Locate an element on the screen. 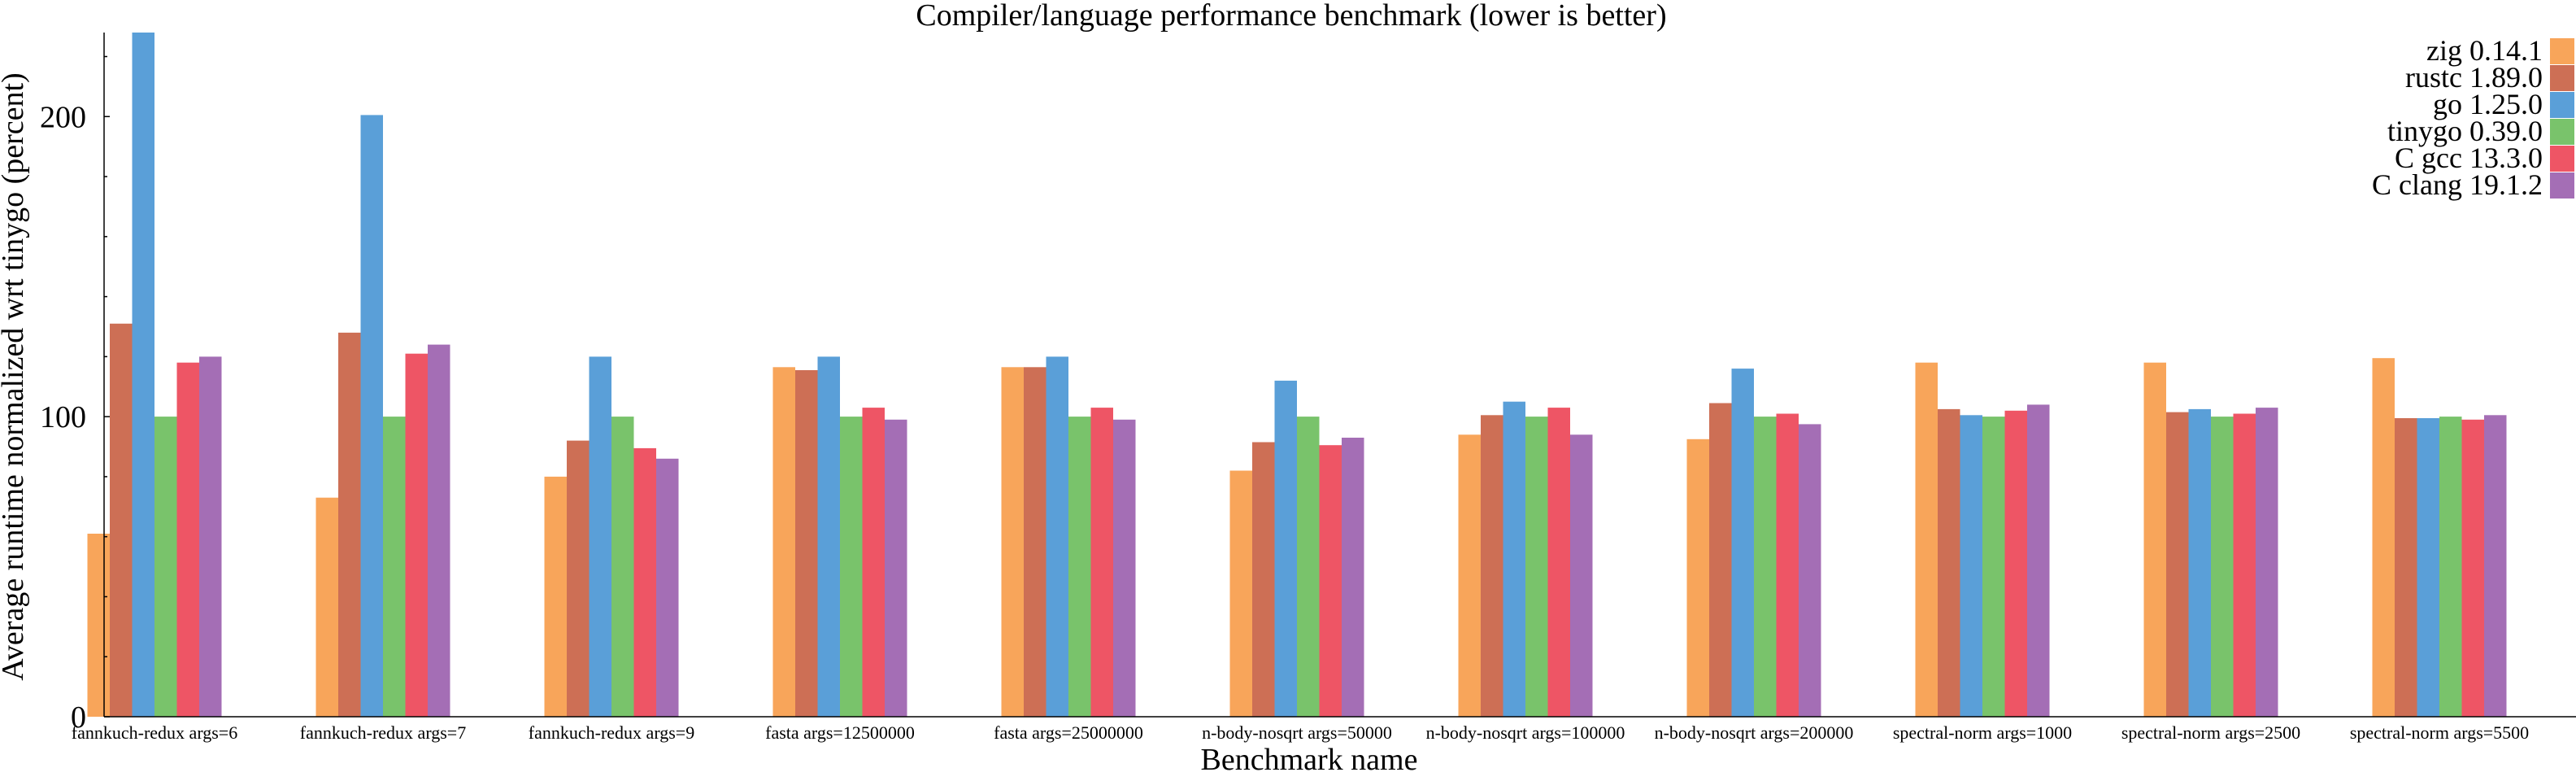  x-tick-label: fasta args=12500000 is located at coordinates (840, 732).